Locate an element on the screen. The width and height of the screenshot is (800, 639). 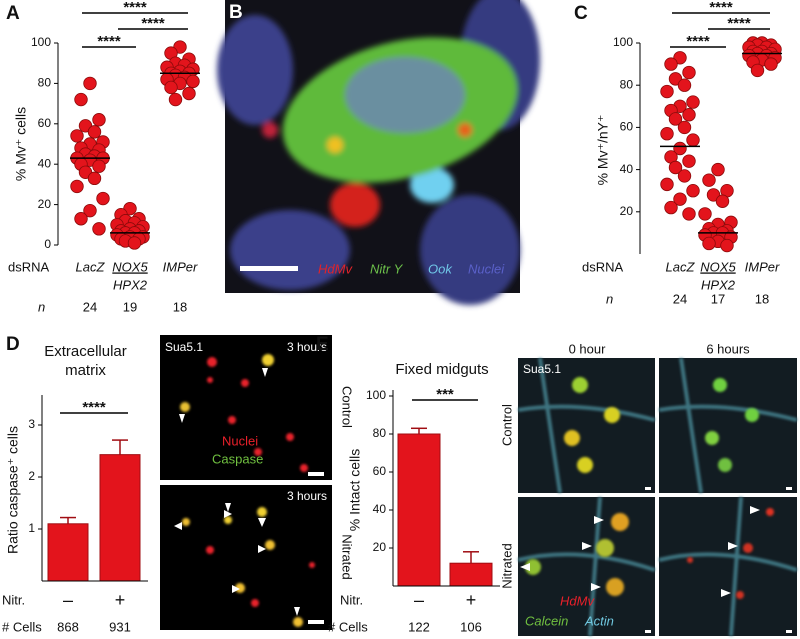
y-axis-label: % Mv⁺/nY⁺ is located at coordinates (603, 150).